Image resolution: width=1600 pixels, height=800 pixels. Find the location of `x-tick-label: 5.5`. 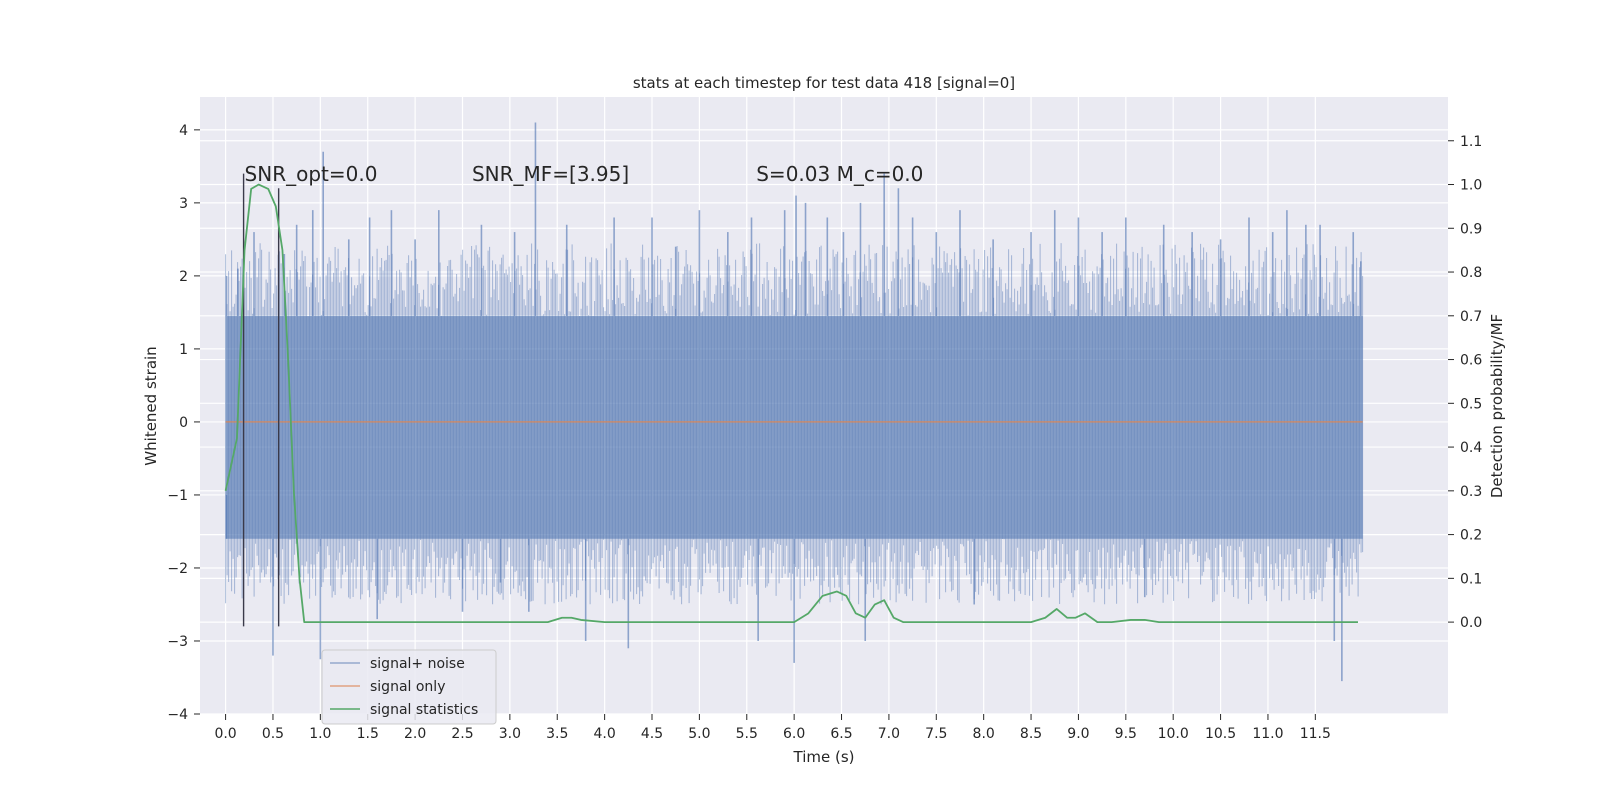

x-tick-label: 5.5 is located at coordinates (747, 734).